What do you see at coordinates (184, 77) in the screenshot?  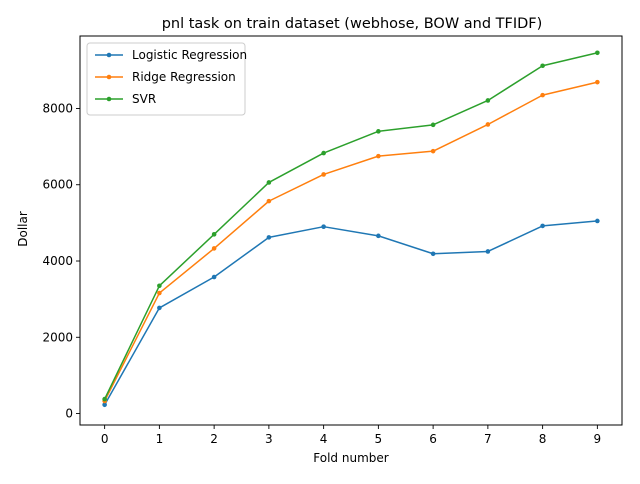 I see `legend-label-1: Ridge Regression` at bounding box center [184, 77].